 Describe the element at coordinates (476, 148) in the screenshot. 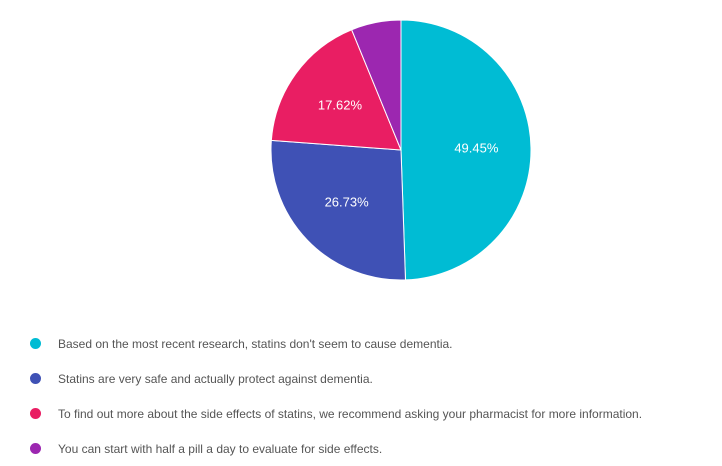

I see `slice-data-label: 49.45%` at that location.